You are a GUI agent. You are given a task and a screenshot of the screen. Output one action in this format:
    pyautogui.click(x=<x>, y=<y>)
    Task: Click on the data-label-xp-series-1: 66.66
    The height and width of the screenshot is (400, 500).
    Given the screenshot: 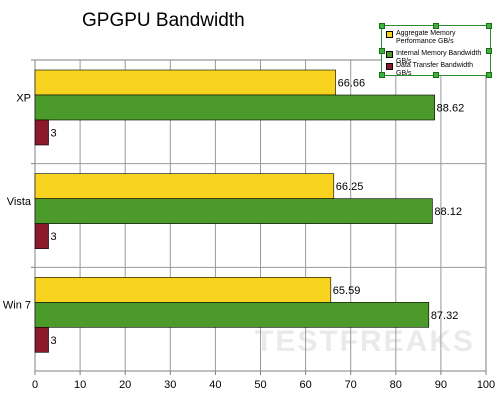 What is the action you would take?
    pyautogui.click(x=352, y=84)
    